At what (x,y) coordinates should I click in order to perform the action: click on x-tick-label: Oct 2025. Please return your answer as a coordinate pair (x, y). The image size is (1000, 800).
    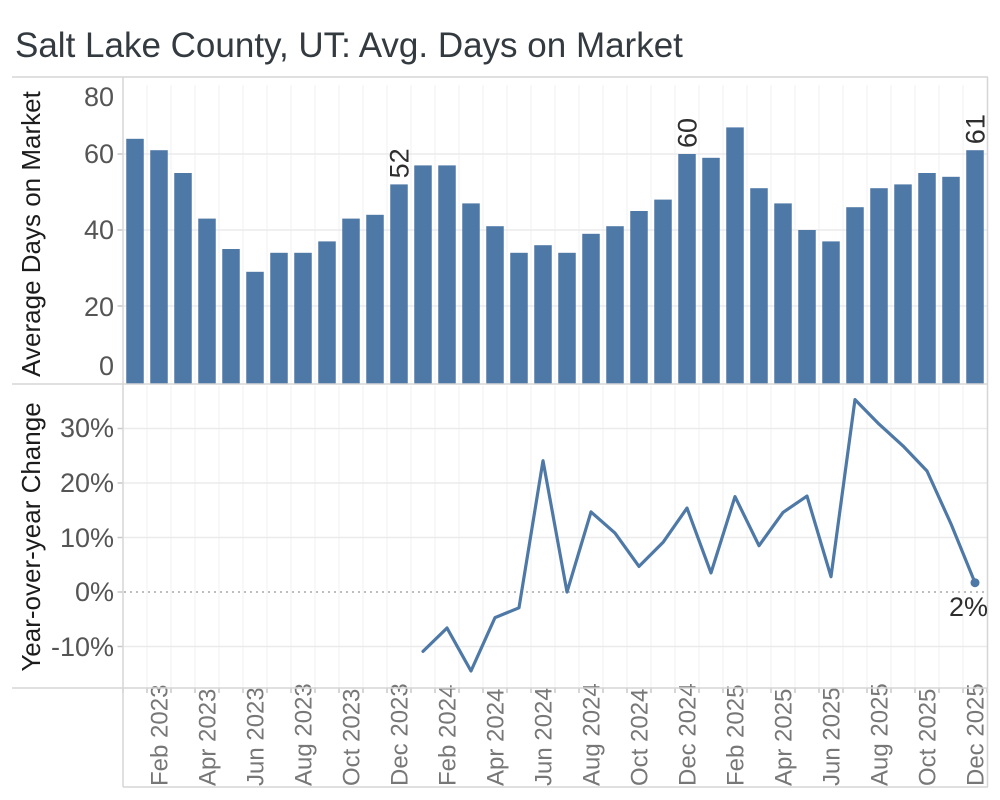
    Looking at the image, I should click on (928, 737).